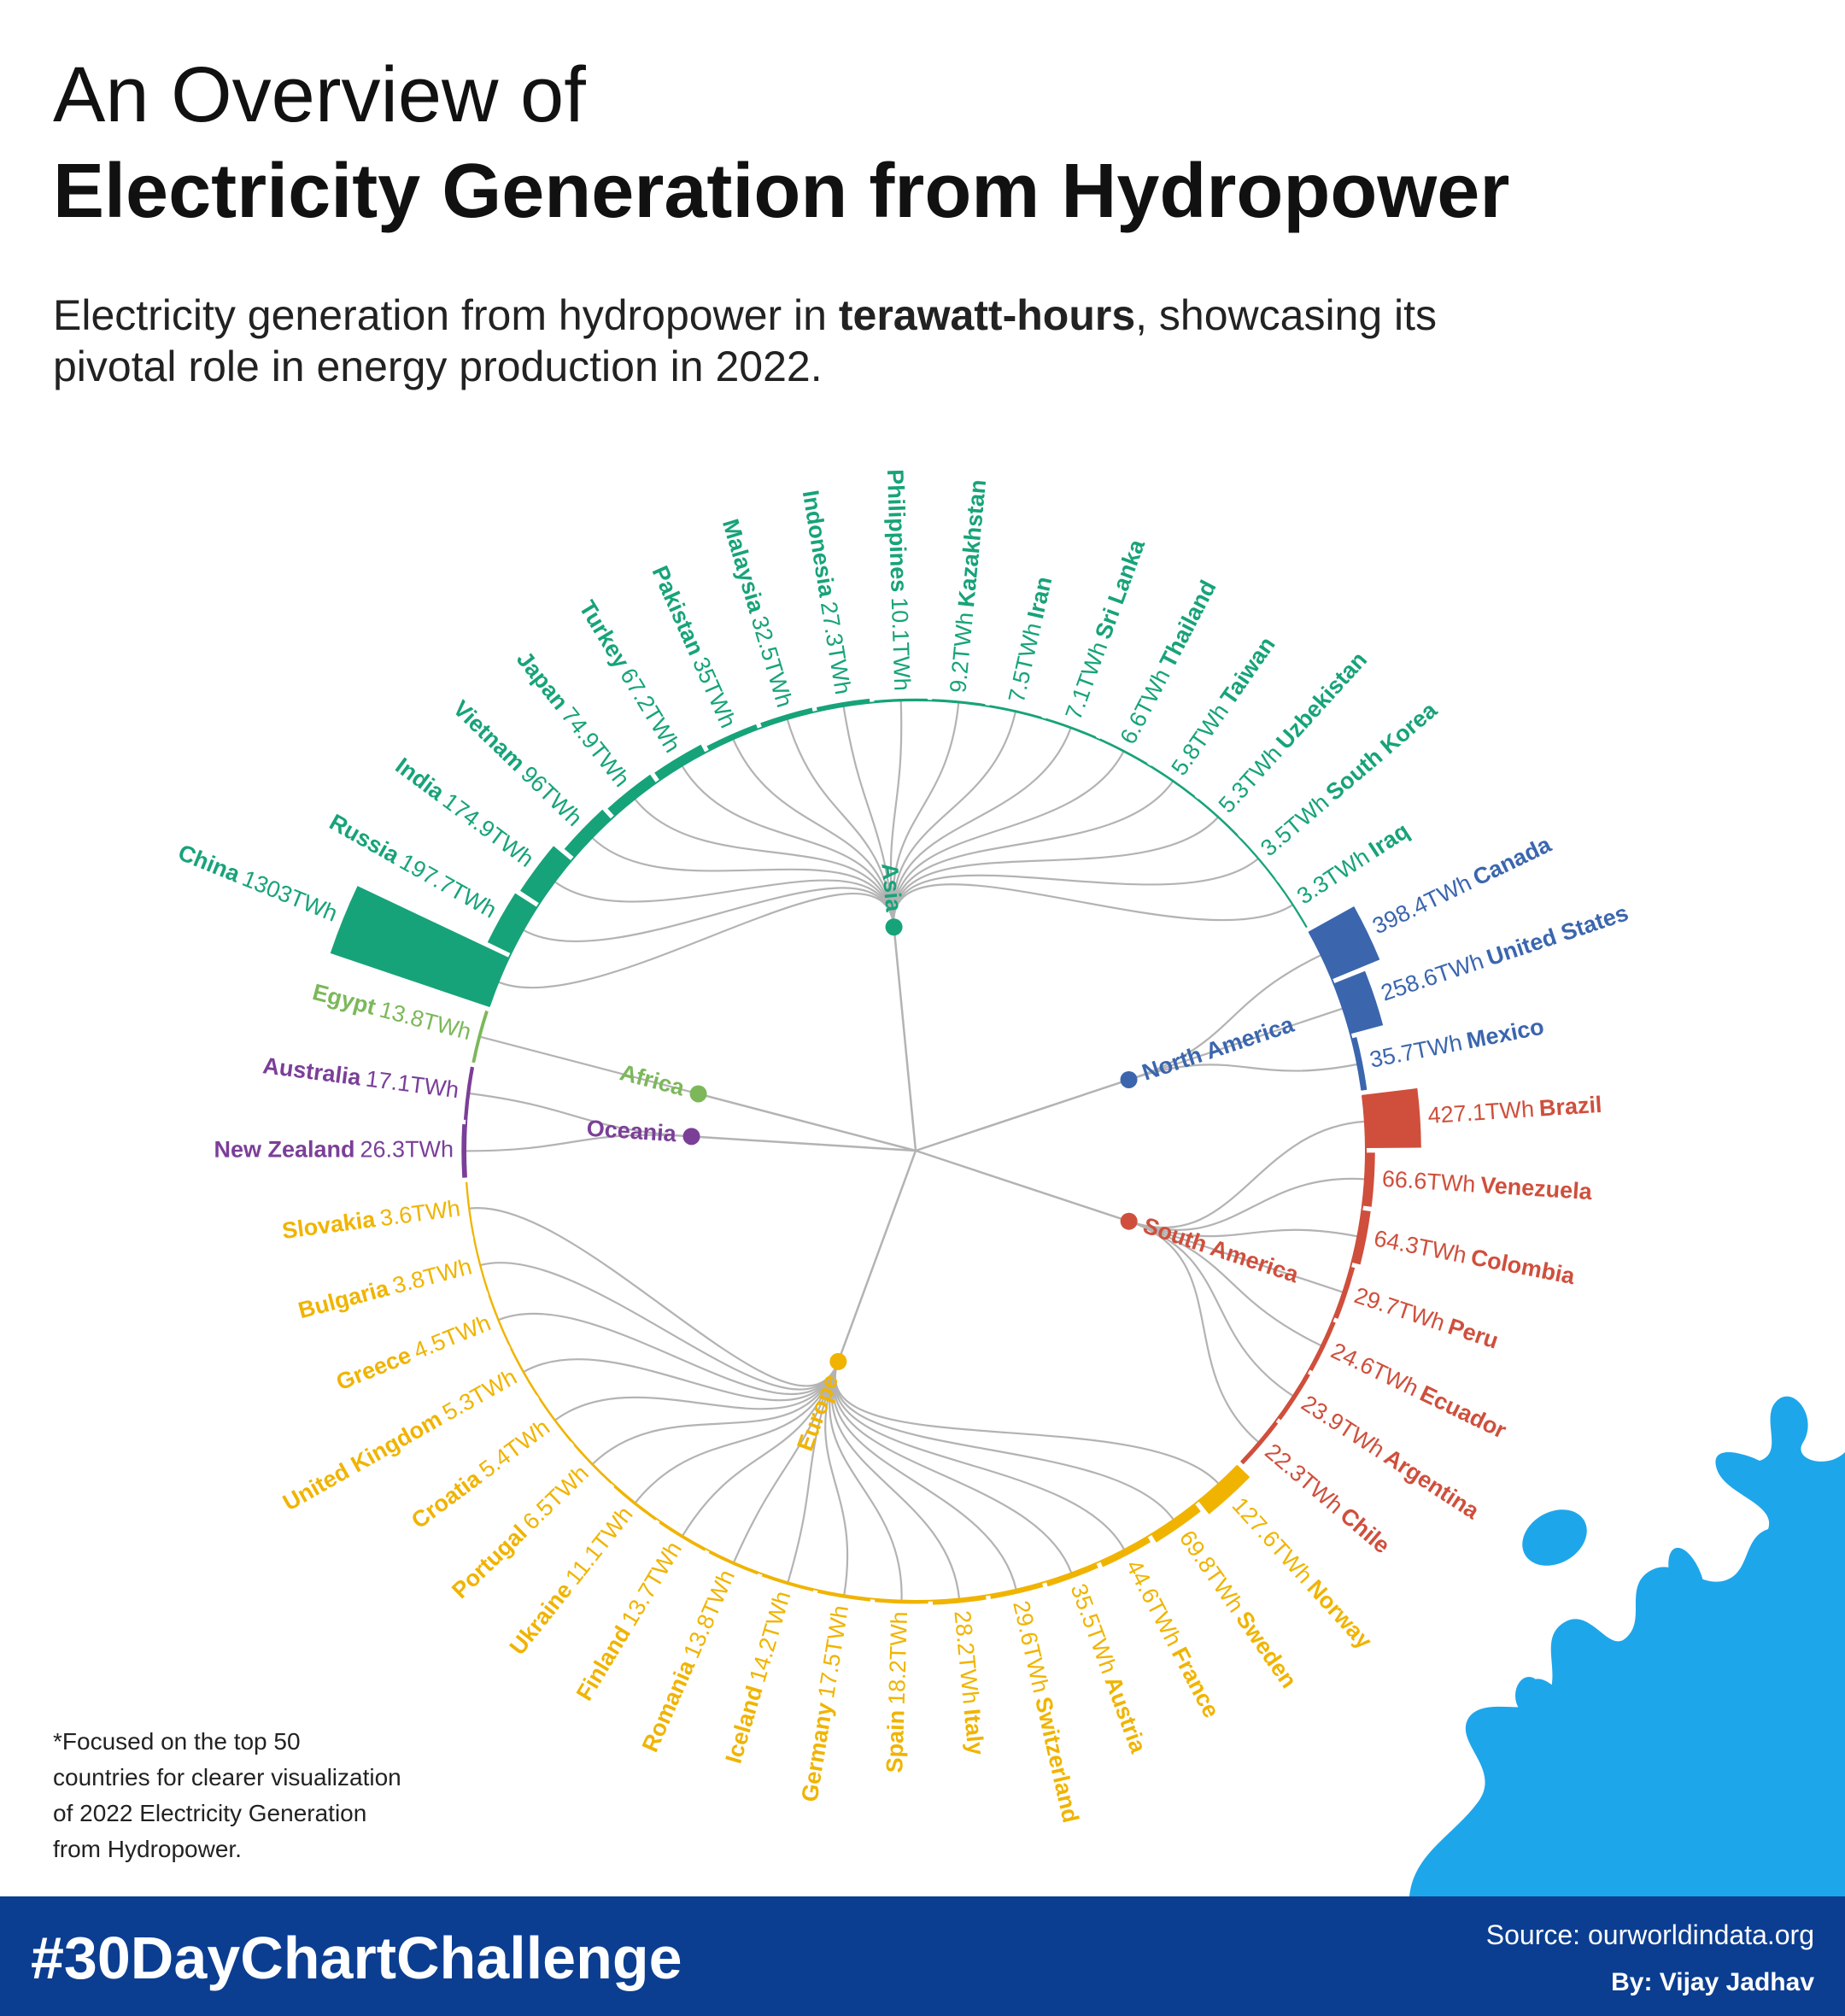 The height and width of the screenshot is (2016, 1845). What do you see at coordinates (1426, 1318) in the screenshot?
I see `label-text: 29.7TWhPeru` at bounding box center [1426, 1318].